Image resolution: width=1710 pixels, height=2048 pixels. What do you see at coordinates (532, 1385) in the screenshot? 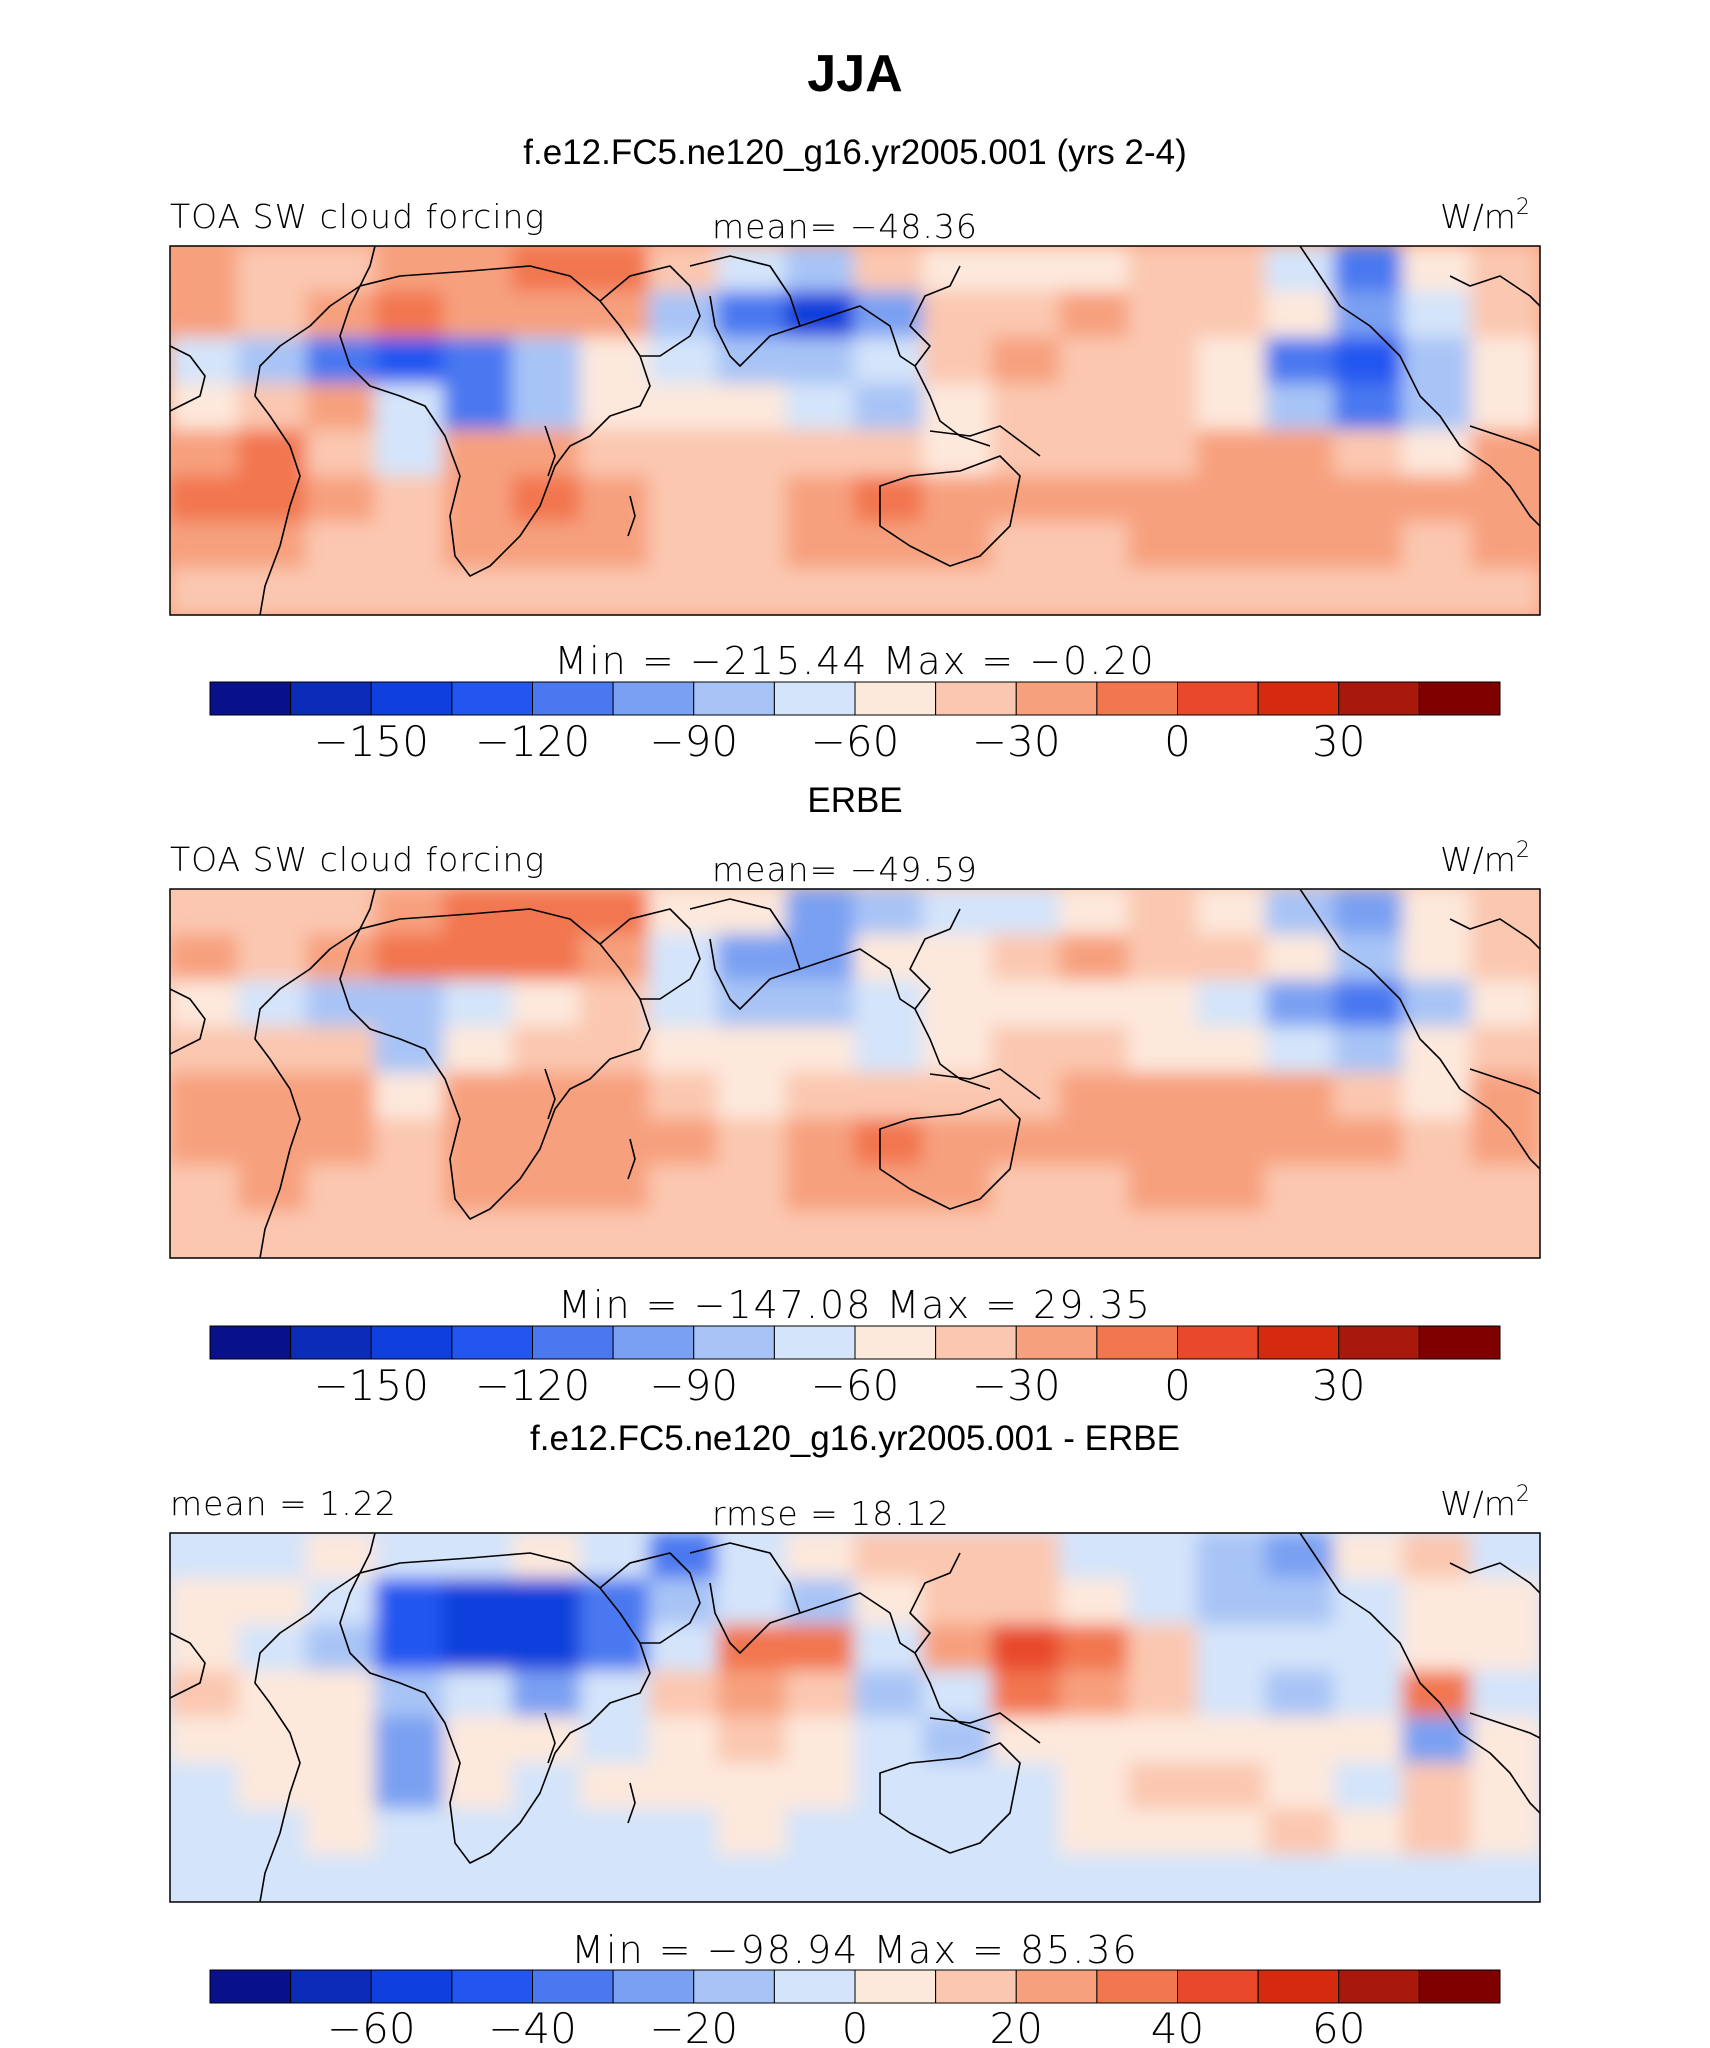
I see `panel1-colorbar-tick-label: −120` at bounding box center [532, 1385].